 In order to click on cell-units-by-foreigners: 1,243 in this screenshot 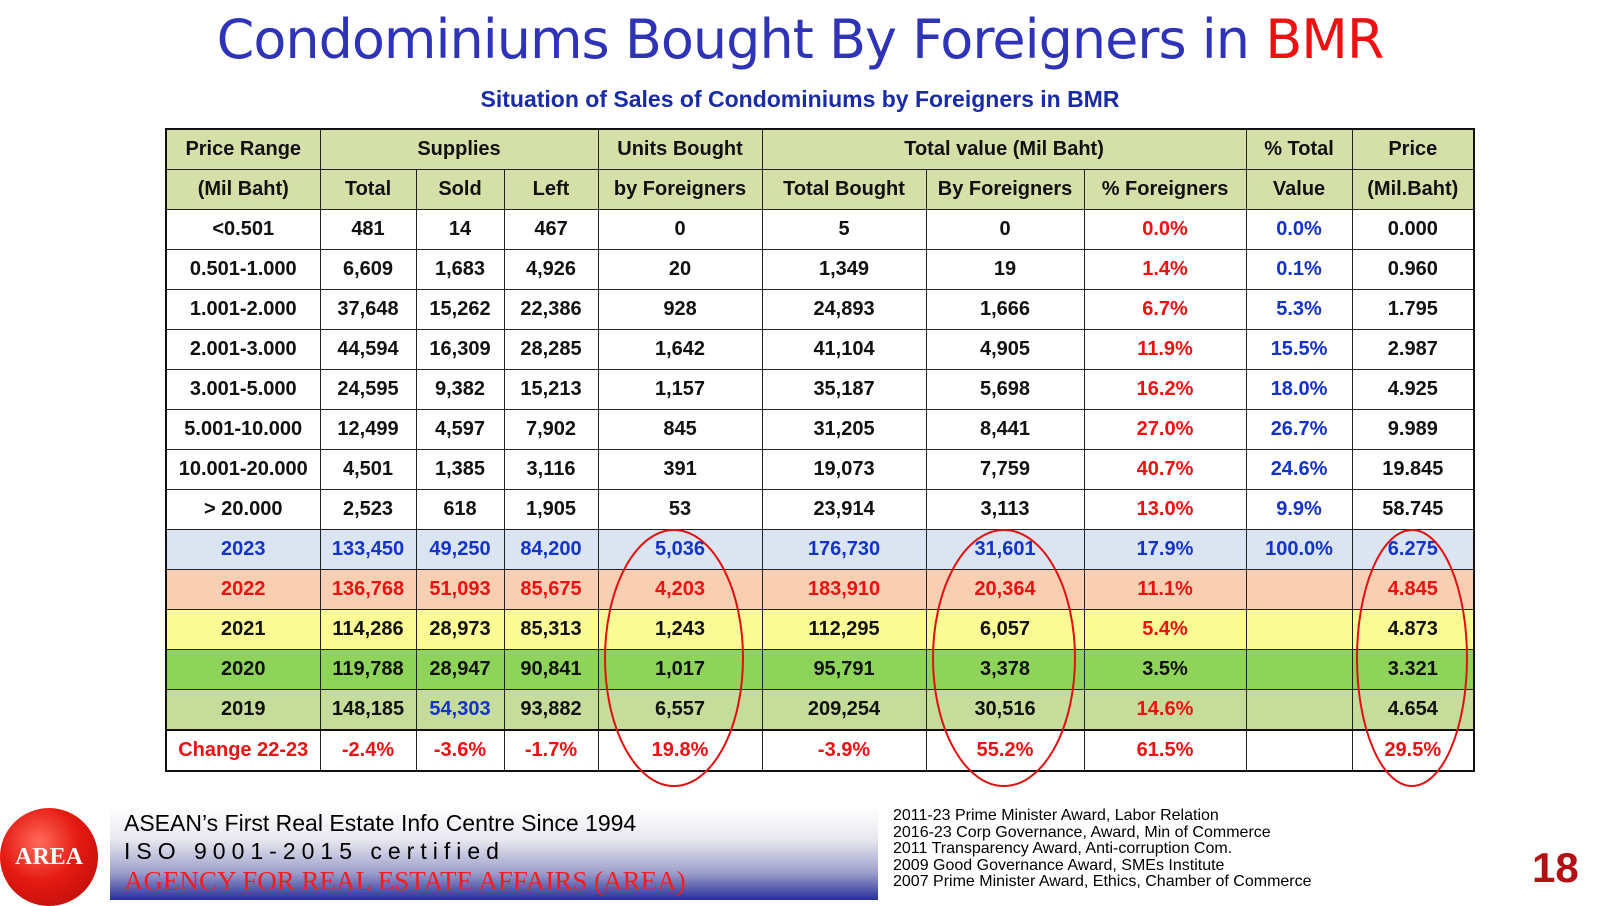, I will do `click(680, 629)`.